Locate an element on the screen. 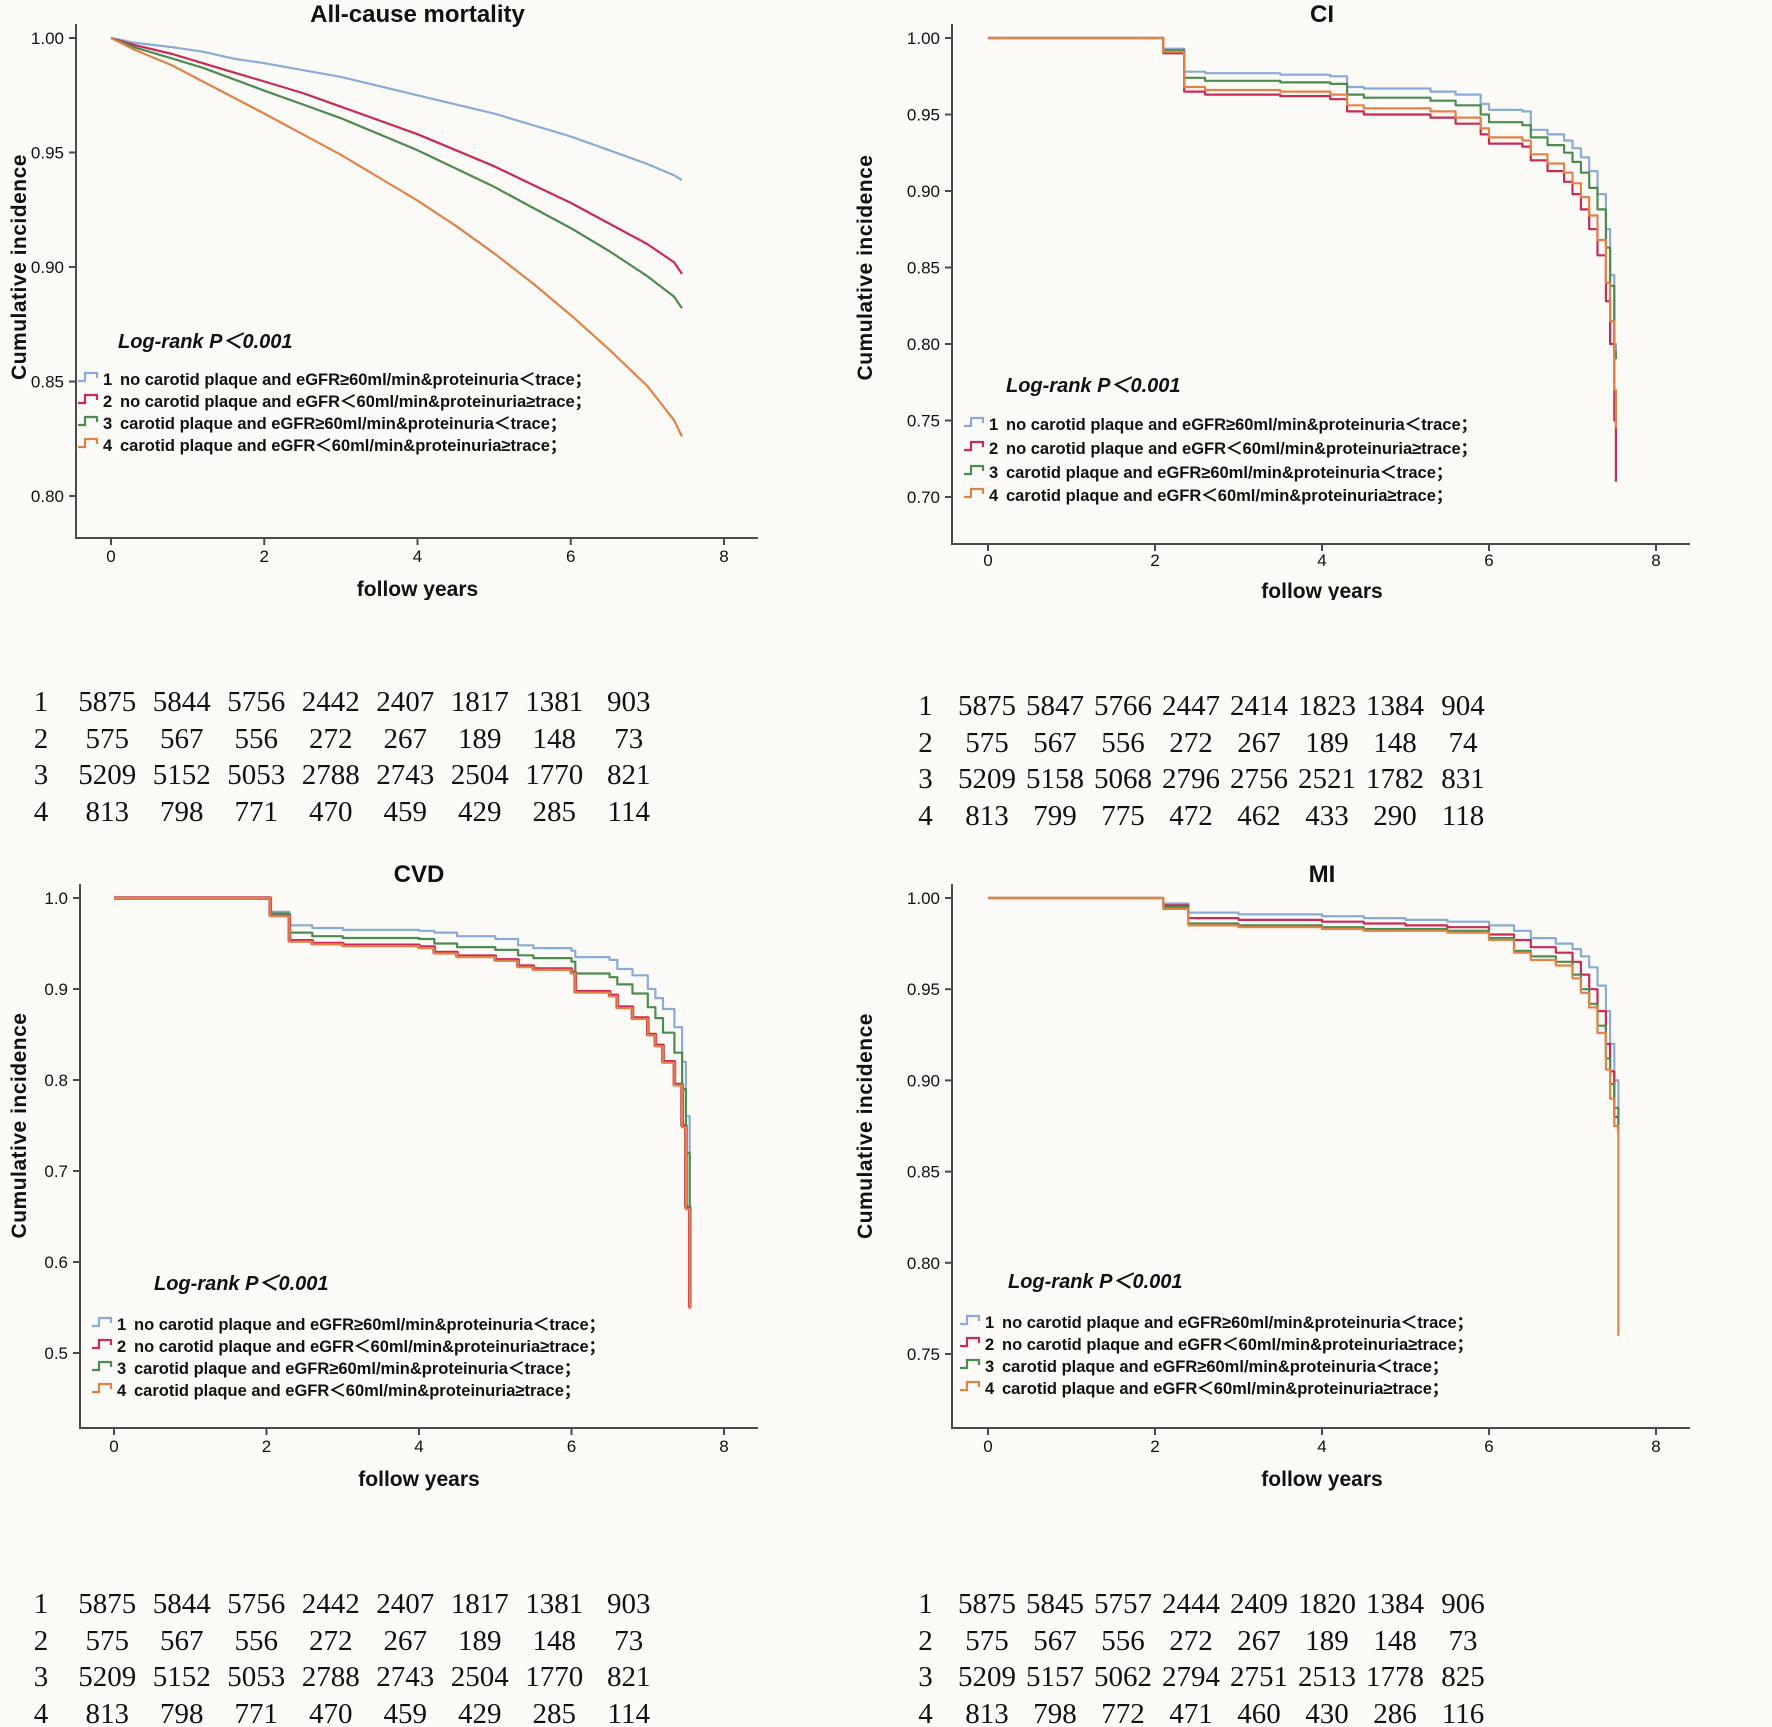 This screenshot has width=1772, height=1727. risk-table-cell: 2 is located at coordinates (41, 1640).